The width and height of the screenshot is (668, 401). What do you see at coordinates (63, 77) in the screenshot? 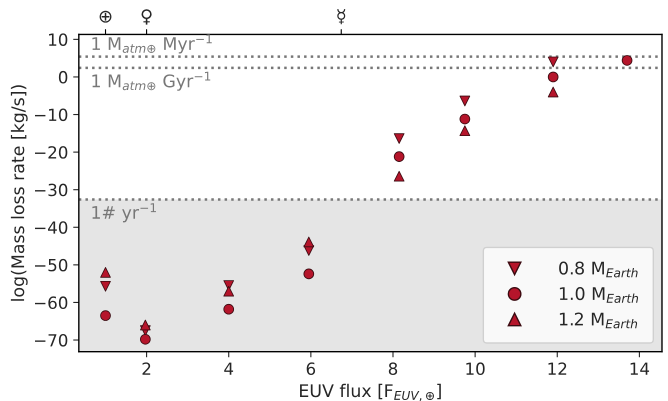
I see `y-tick-label: 0` at bounding box center [63, 77].